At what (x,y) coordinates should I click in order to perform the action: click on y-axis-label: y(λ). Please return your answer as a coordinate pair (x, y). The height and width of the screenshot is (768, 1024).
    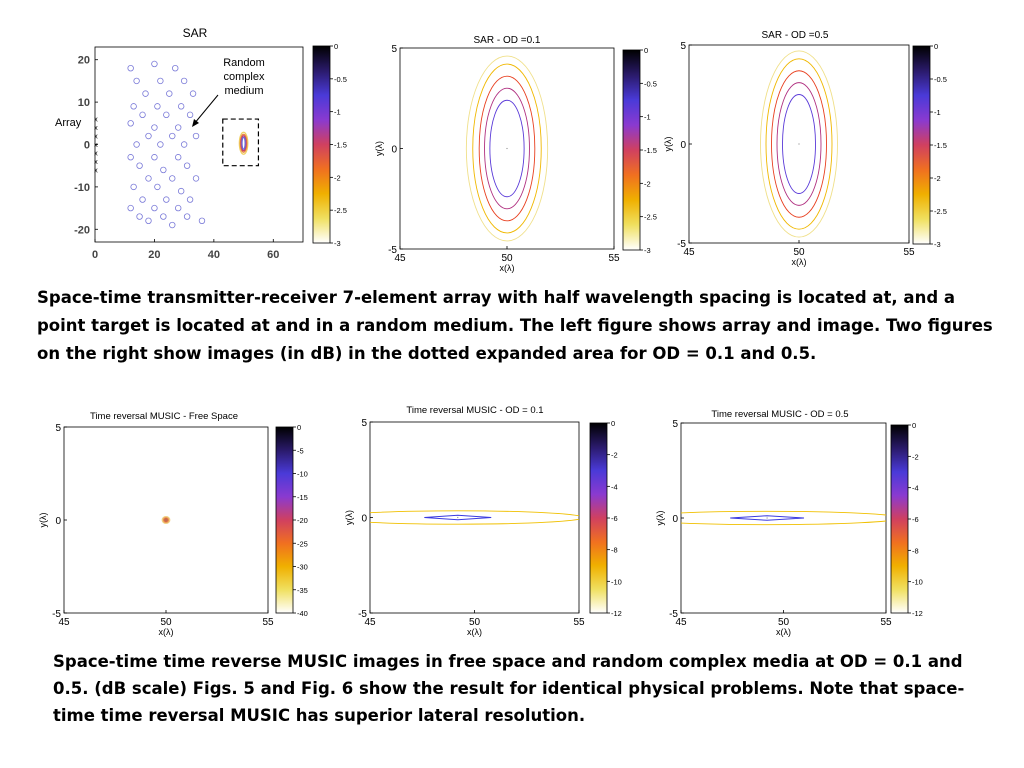
    Looking at the image, I should click on (379, 148).